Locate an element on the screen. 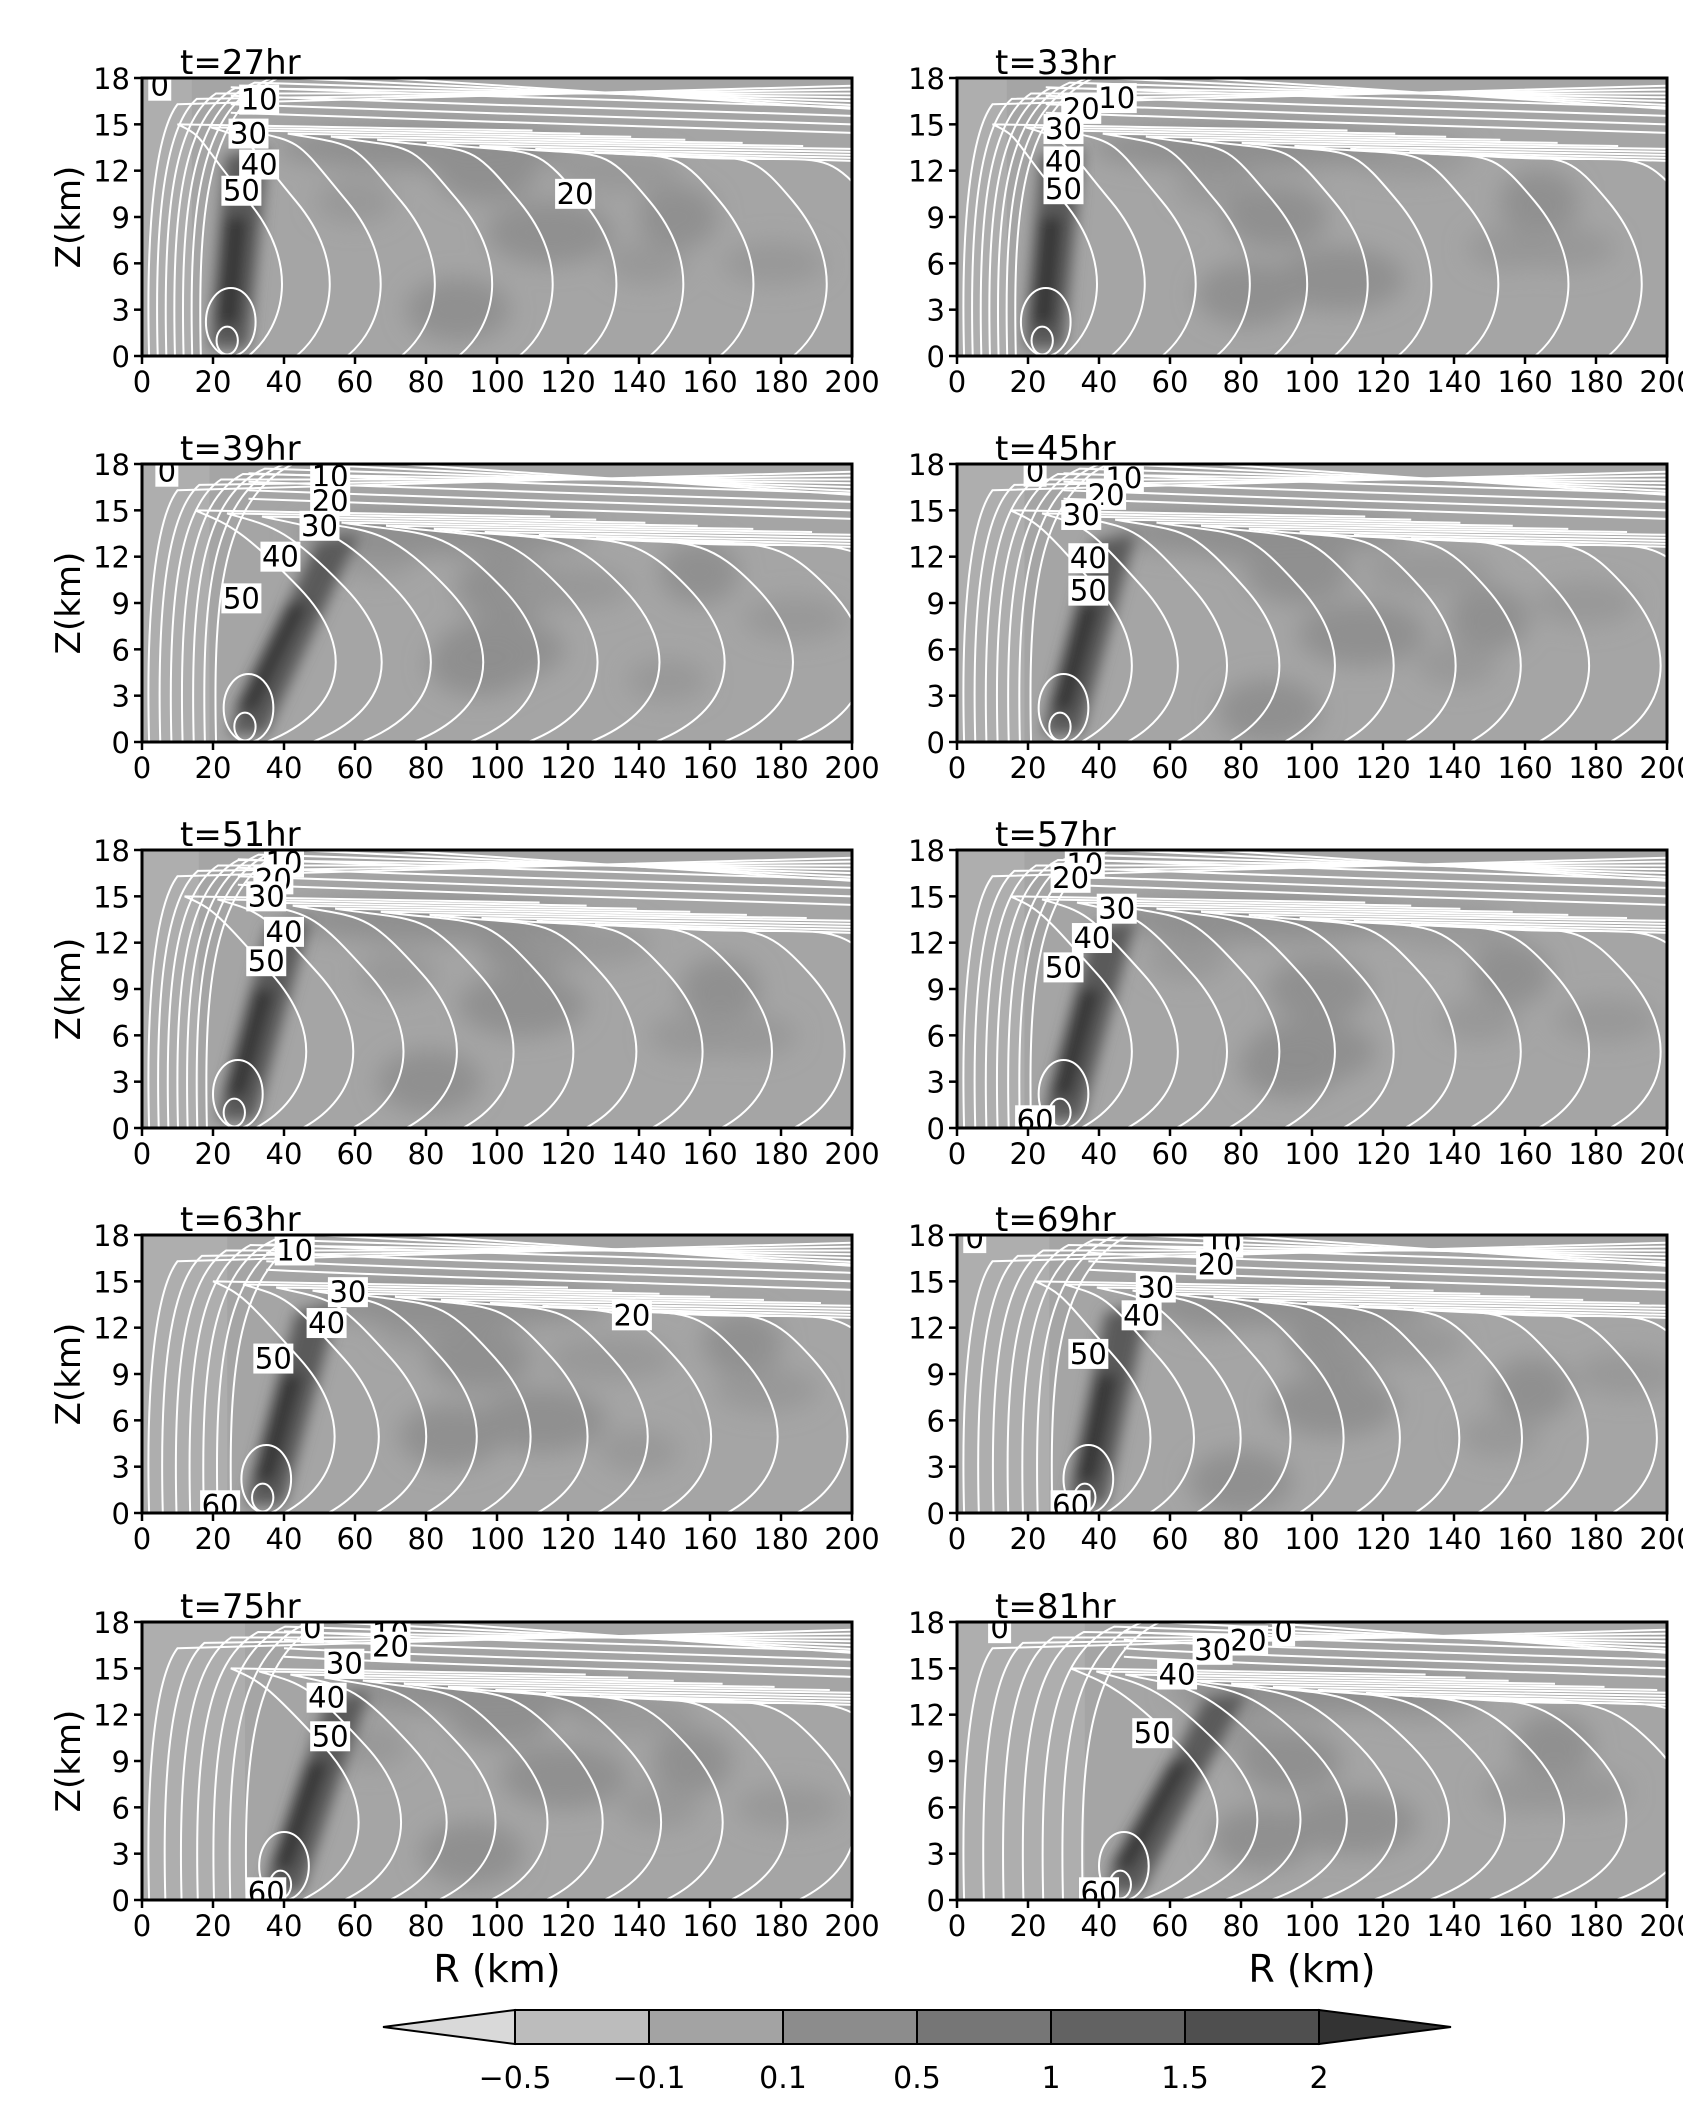 This screenshot has width=1683, height=2107. contour-label-text: 20 is located at coordinates (575, 194).